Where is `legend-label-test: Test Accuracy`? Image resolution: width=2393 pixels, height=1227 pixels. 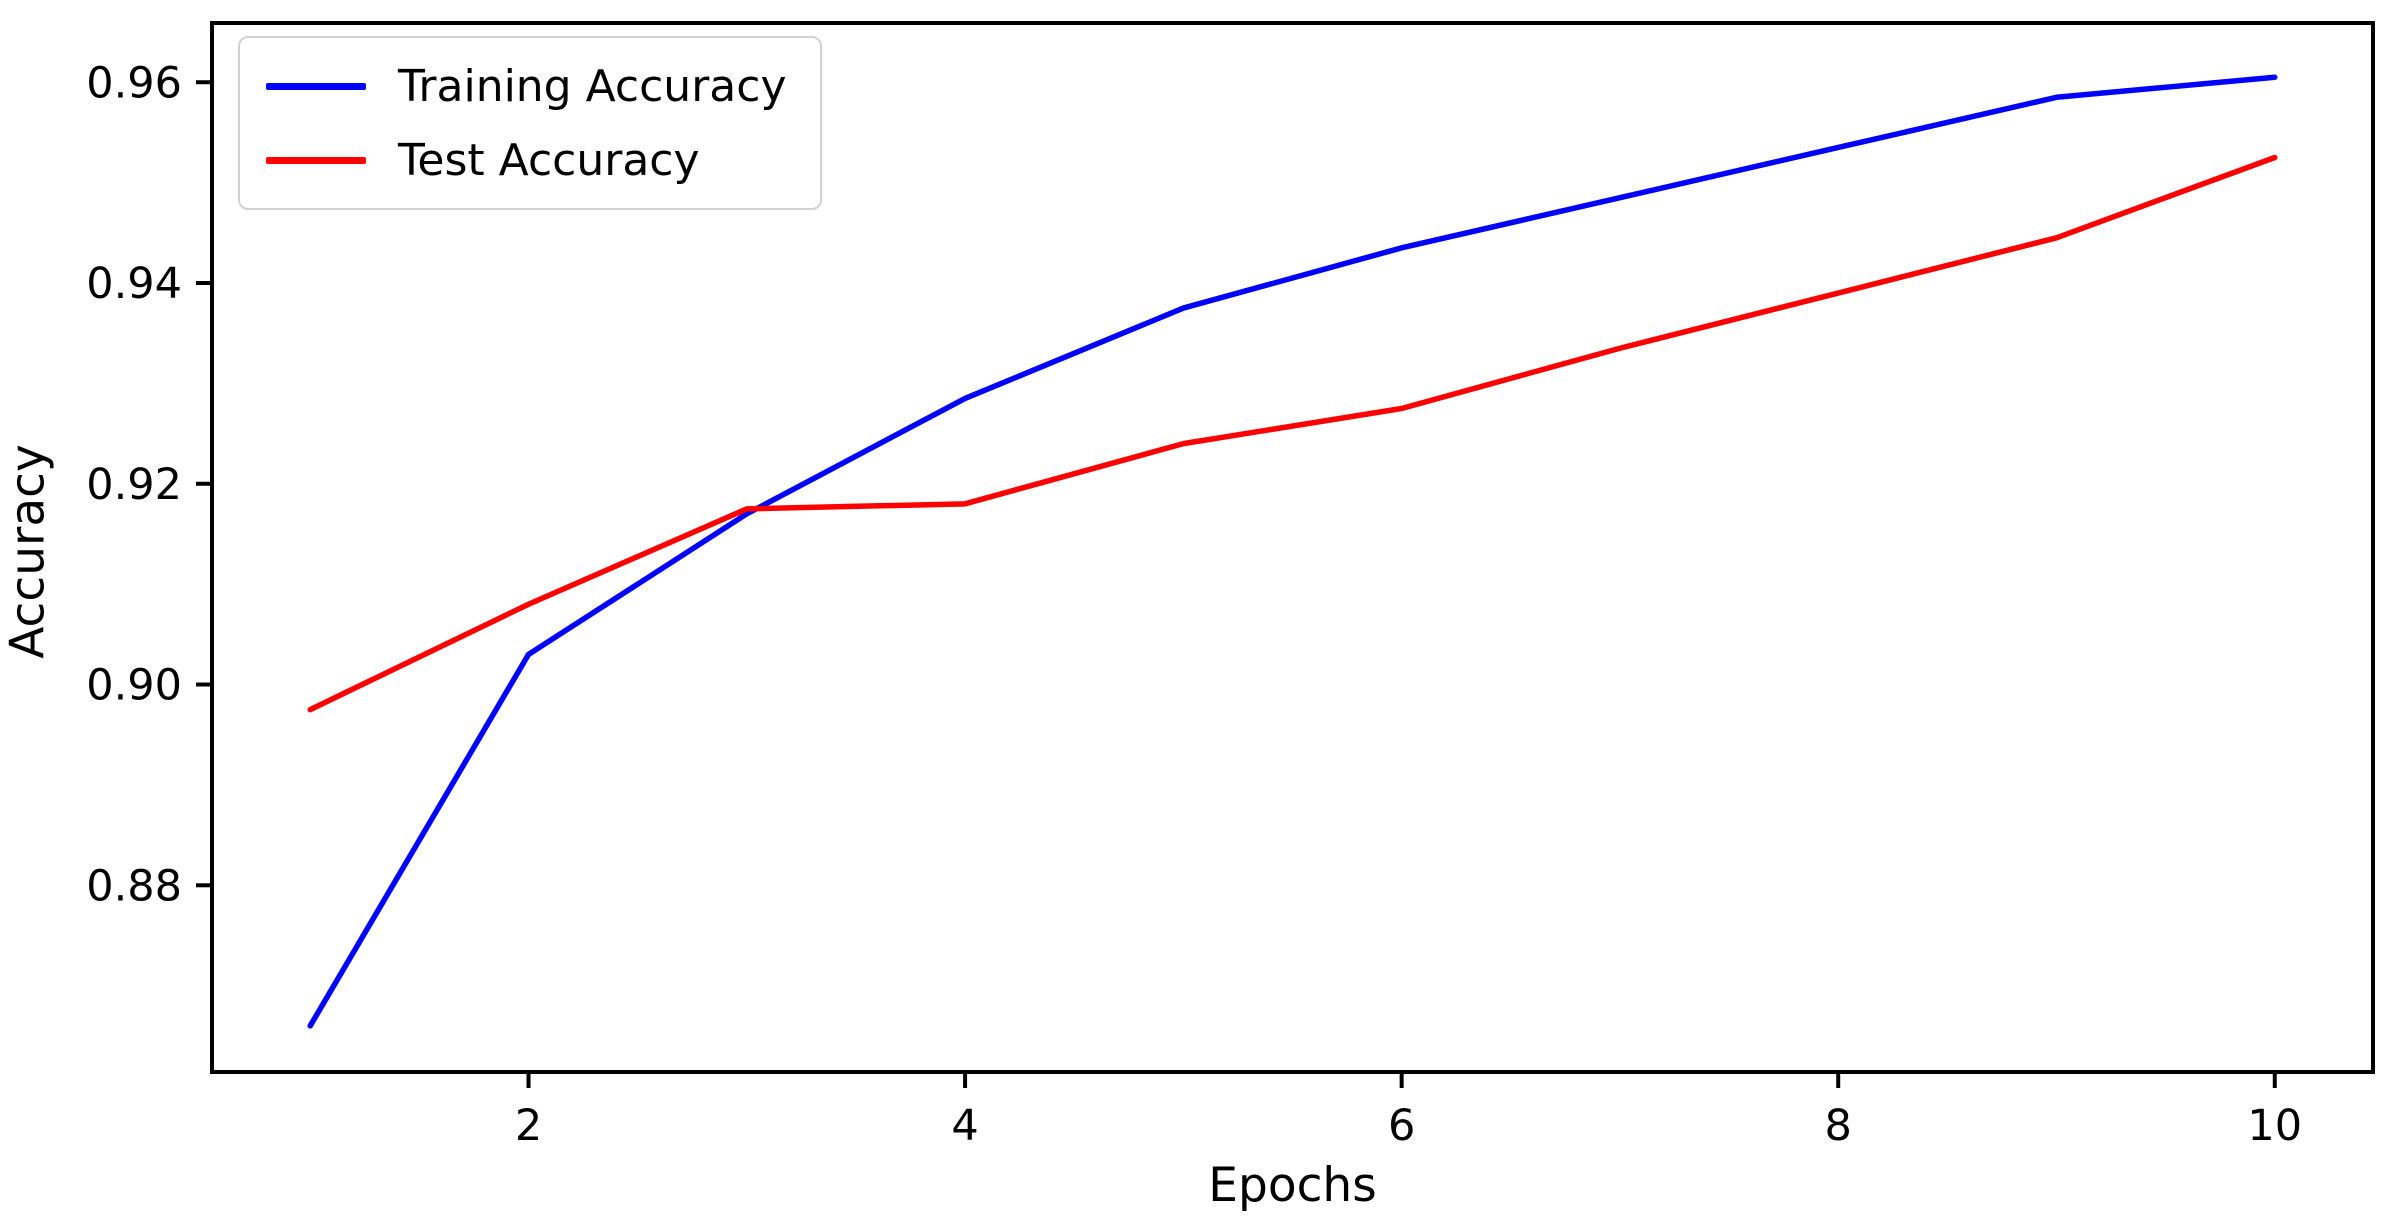 legend-label-test: Test Accuracy is located at coordinates (549, 160).